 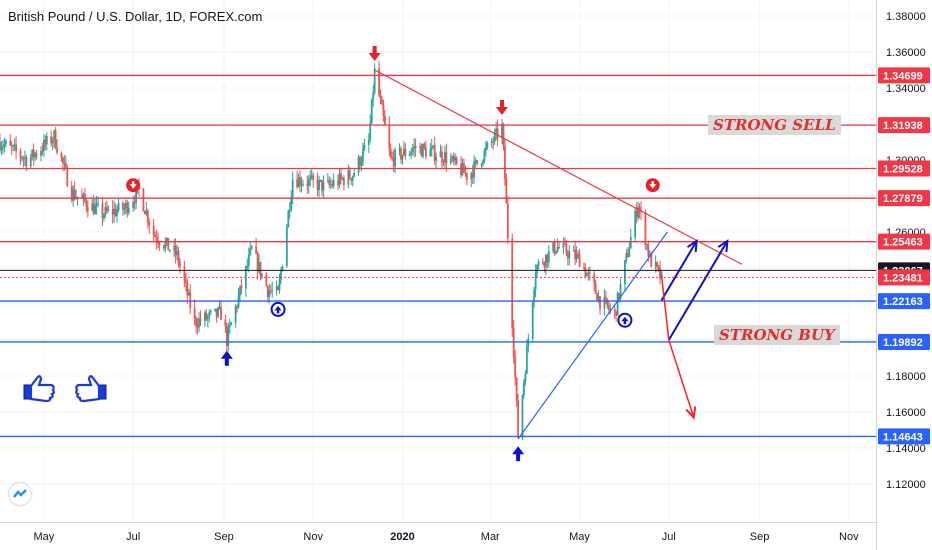 What do you see at coordinates (374, 53) in the screenshot?
I see `red-down-arrow-icon` at bounding box center [374, 53].